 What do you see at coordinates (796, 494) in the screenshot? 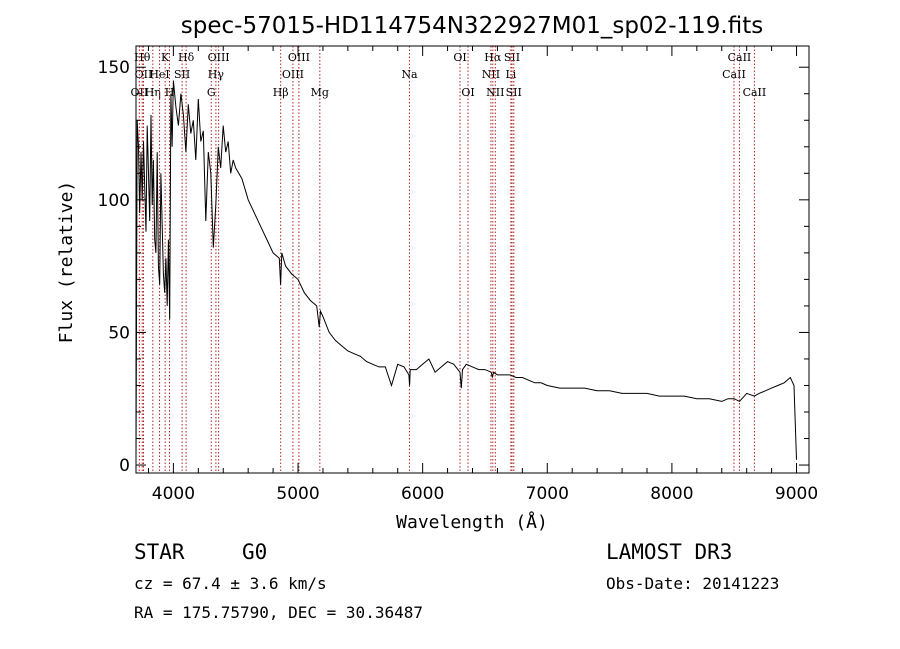
I see `x-tick-label: 9000` at bounding box center [796, 494].